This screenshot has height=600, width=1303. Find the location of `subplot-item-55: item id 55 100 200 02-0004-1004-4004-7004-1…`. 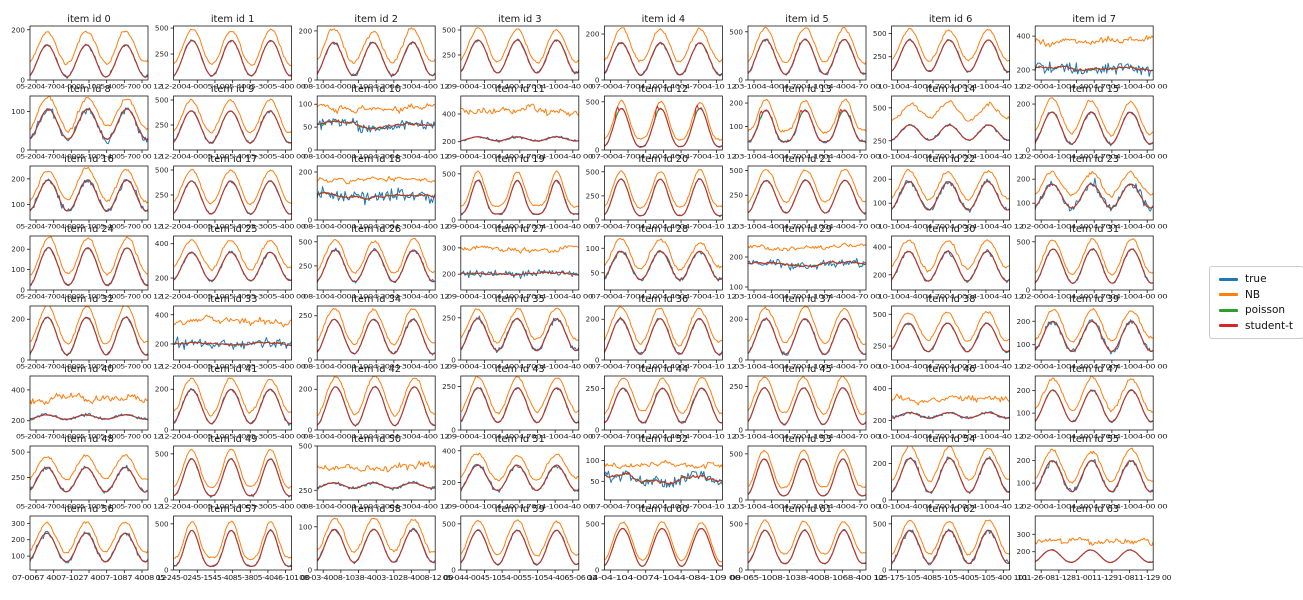

subplot-item-55: item id 55 100 200 02-0004-1004-4004-7004-1… is located at coordinates (1092, 472).